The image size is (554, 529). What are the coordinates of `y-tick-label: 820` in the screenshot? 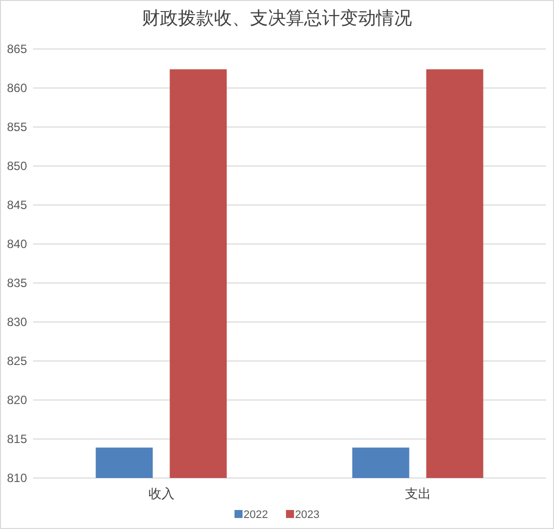 It's located at (17, 400).